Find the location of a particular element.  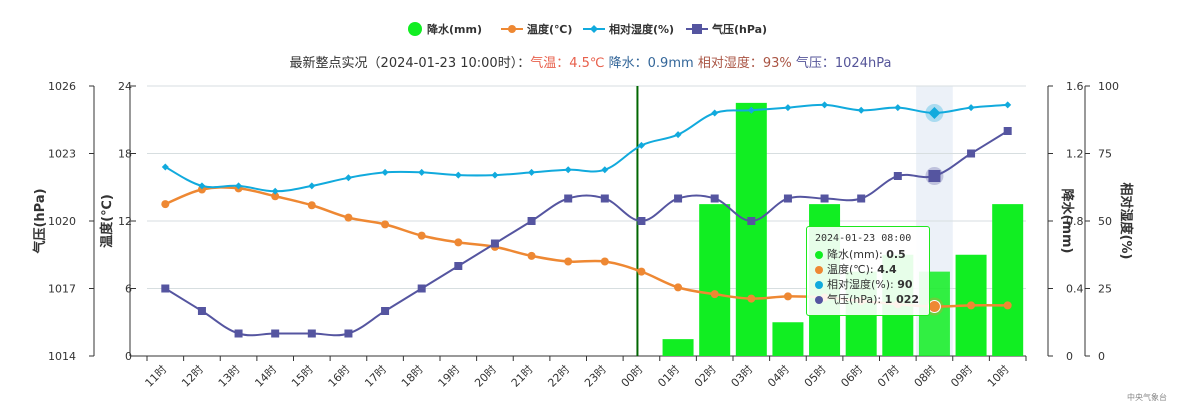

x-axis-tick-label: 15时 is located at coordinates (302, 376).